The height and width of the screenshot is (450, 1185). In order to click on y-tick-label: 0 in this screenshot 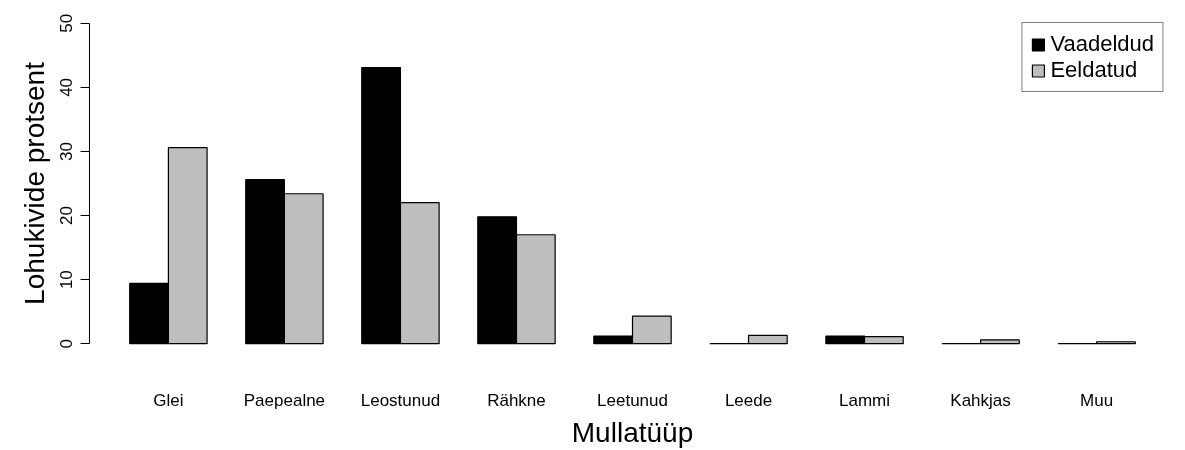, I will do `click(67, 343)`.